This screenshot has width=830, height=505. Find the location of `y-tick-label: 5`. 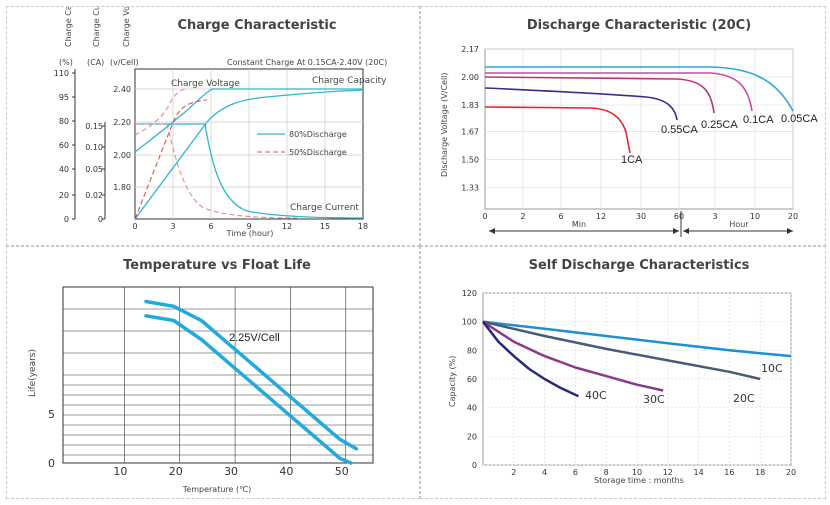

y-tick-label: 5 is located at coordinates (51, 414).